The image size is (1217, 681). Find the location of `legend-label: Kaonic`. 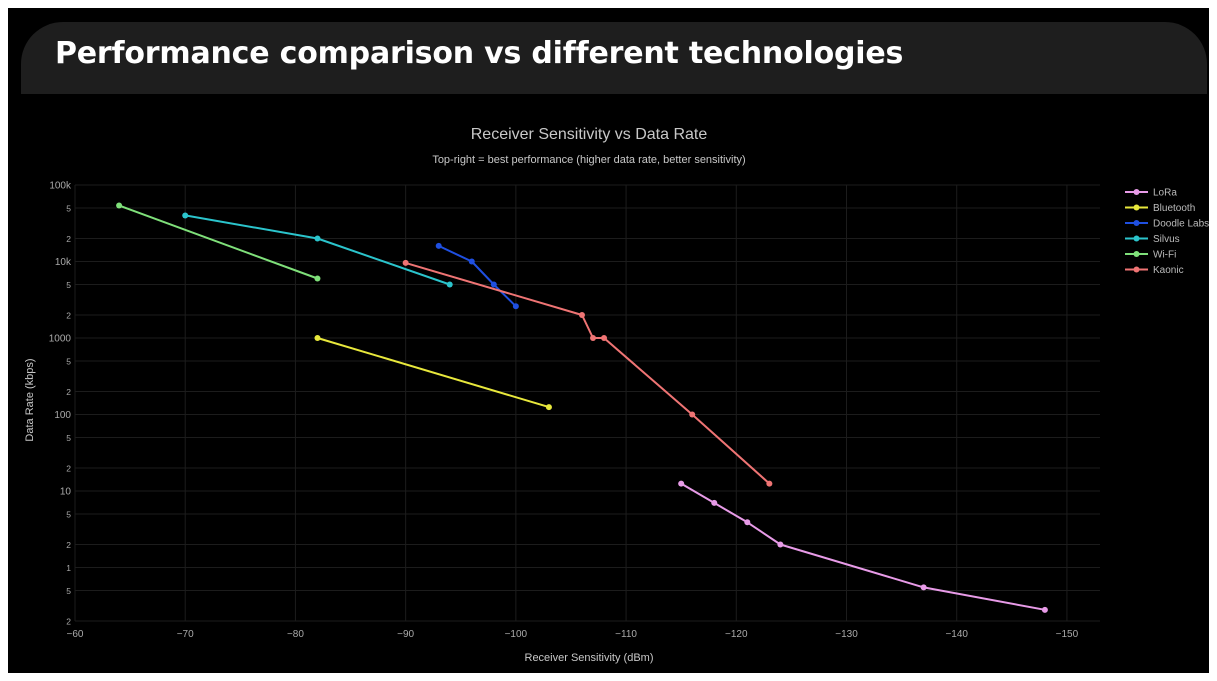

legend-label: Kaonic is located at coordinates (1168, 270).